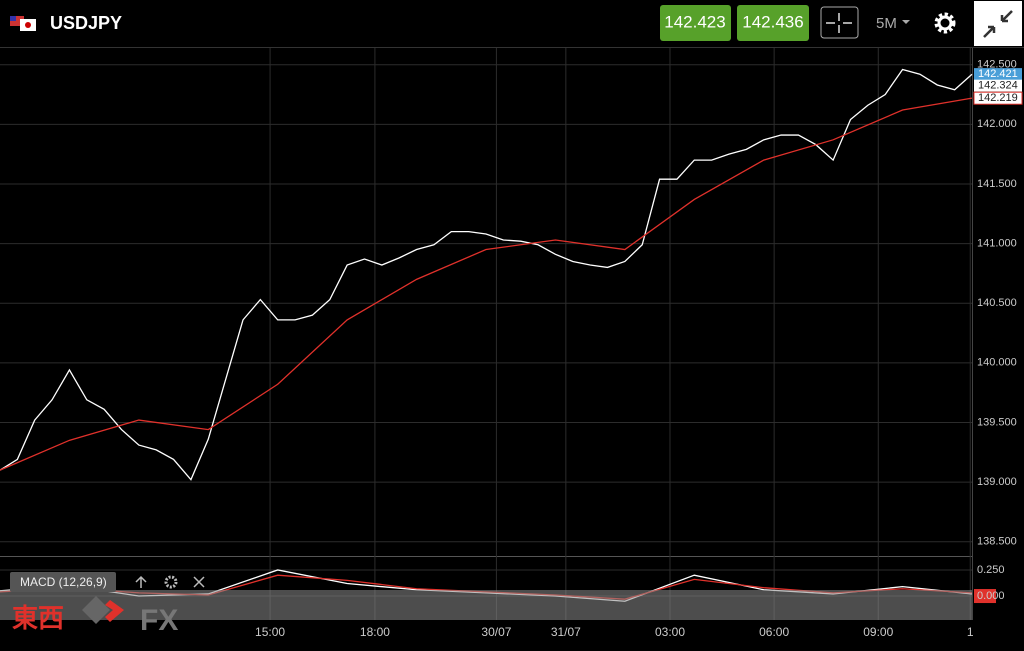  I want to click on y-tick-label: 142.000, so click(997, 124).